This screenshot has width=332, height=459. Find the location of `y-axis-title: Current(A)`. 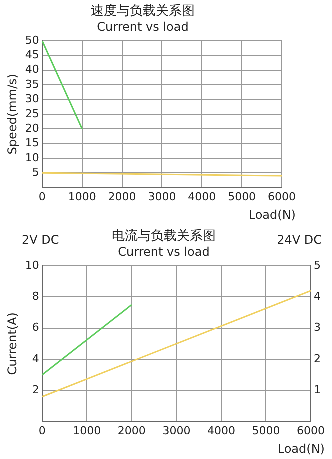

y-axis-title: Current(A) is located at coordinates (12, 344).